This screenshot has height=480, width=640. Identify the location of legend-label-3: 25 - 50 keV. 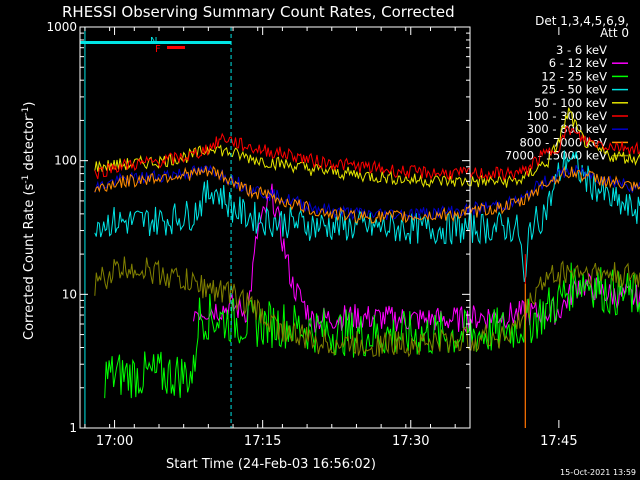
(574, 90).